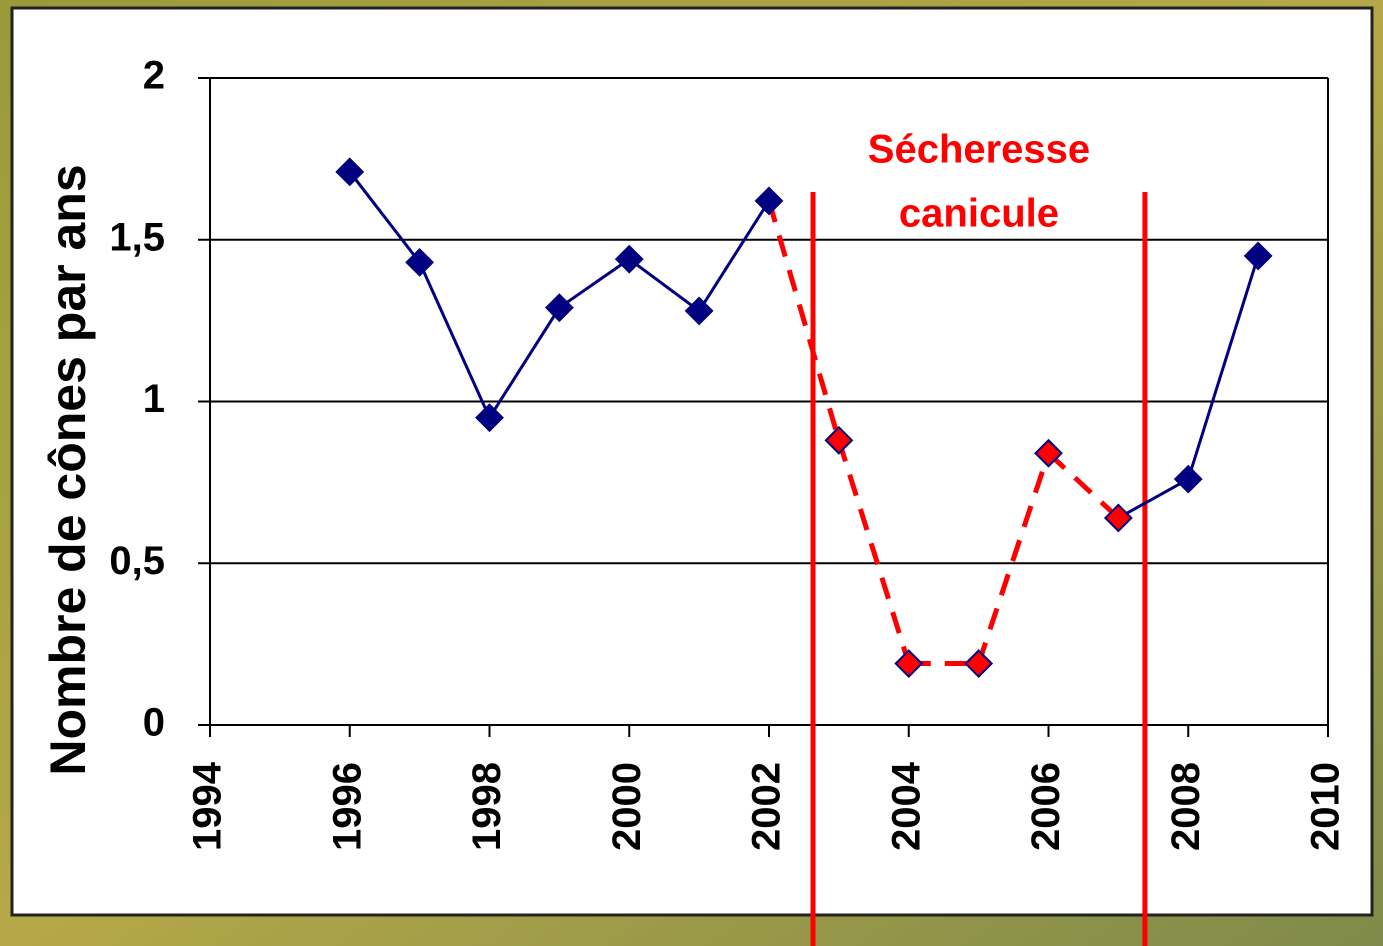 Image resolution: width=1383 pixels, height=946 pixels. What do you see at coordinates (154, 76) in the screenshot?
I see `y-tick-label: 2` at bounding box center [154, 76].